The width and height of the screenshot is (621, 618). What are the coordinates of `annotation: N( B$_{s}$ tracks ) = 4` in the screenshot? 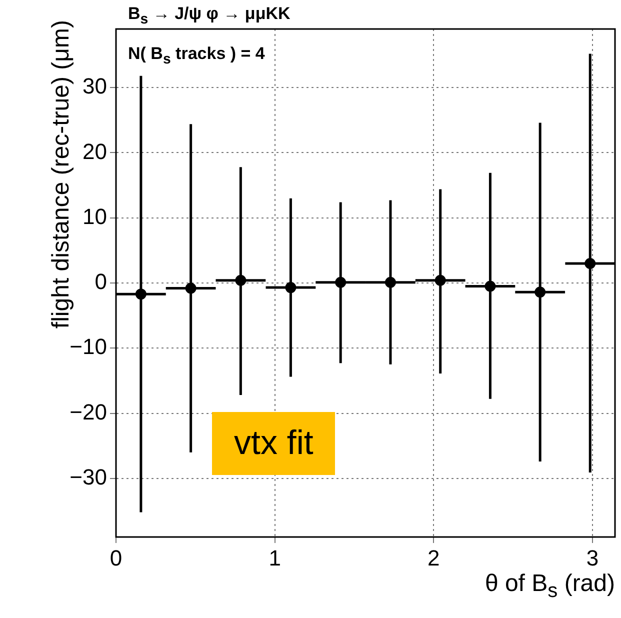 It's located at (196, 56).